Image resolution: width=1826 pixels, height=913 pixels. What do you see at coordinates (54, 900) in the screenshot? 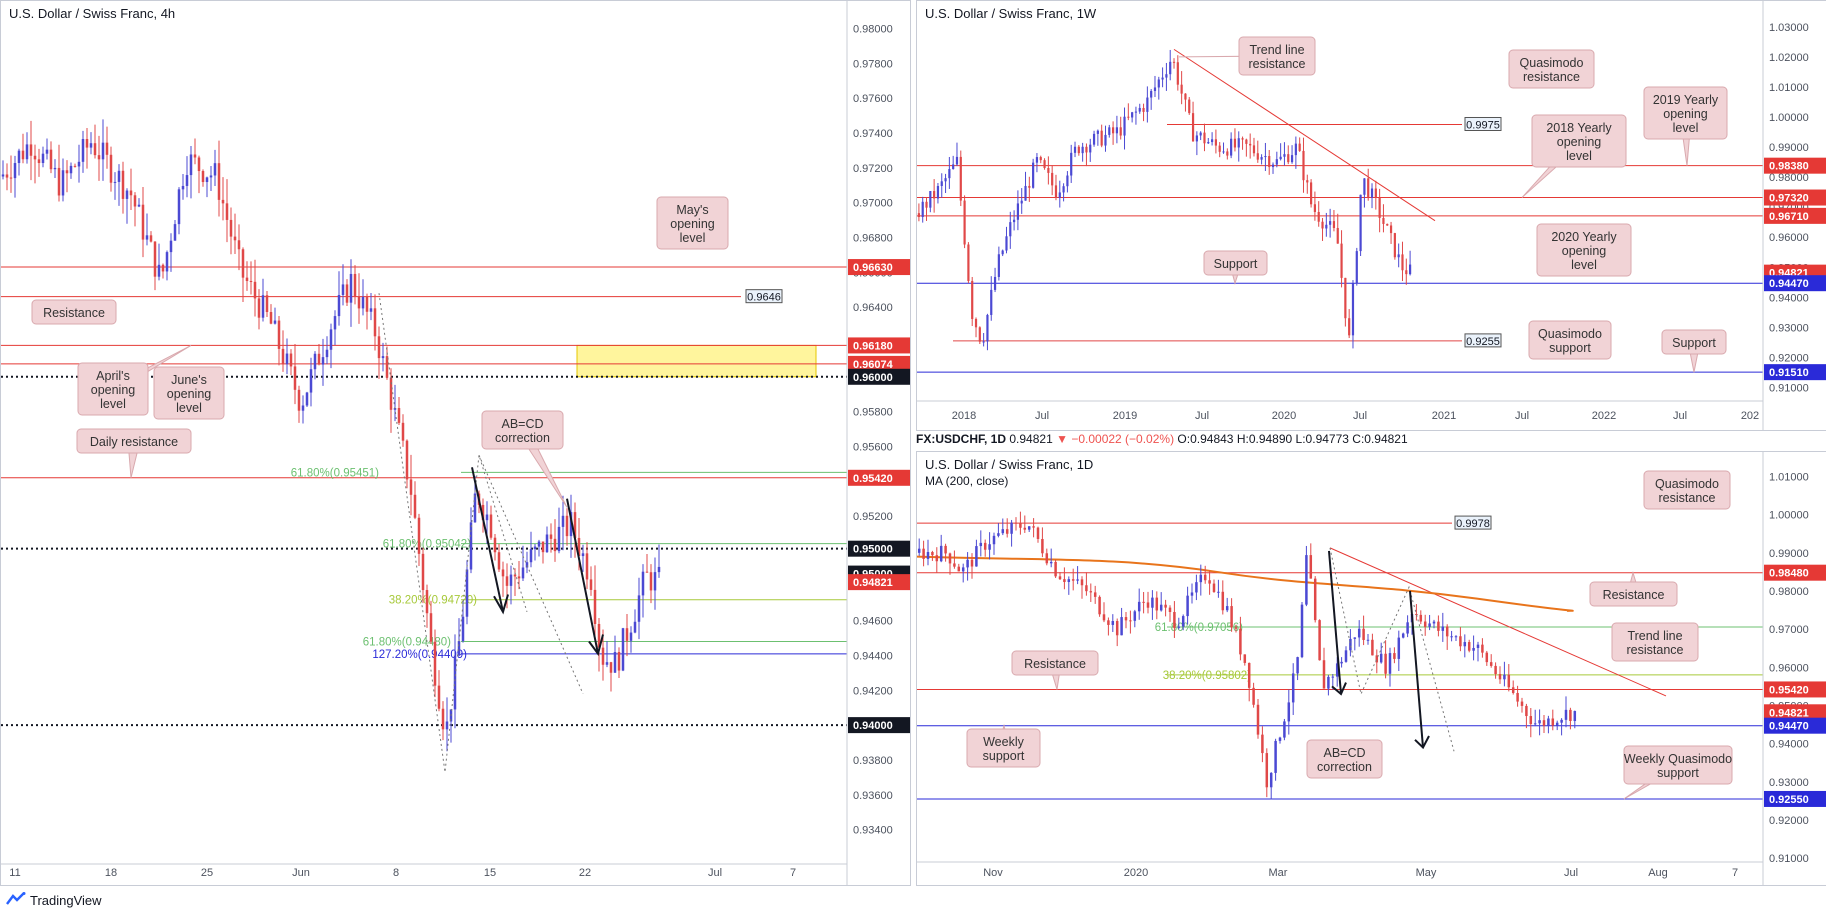
I see `tradingview-footer: TradingView` at bounding box center [54, 900].